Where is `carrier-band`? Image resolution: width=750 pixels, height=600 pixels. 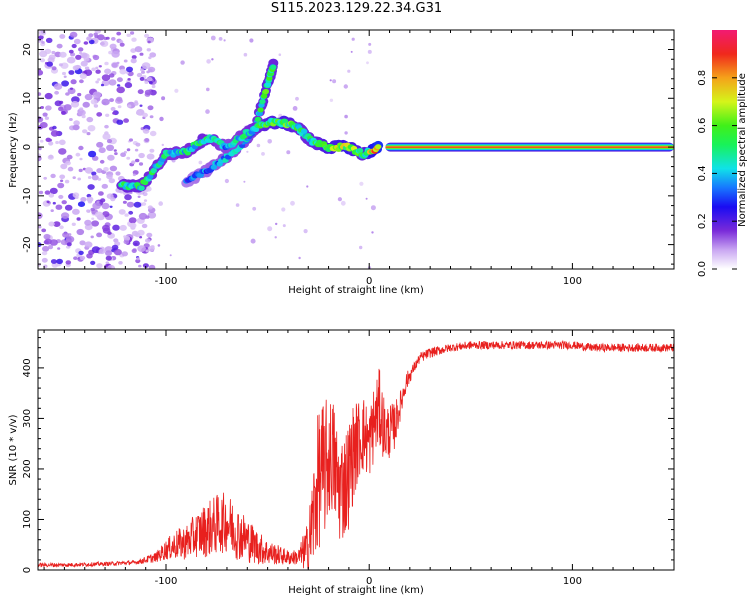
carrier-band is located at coordinates (529, 147).